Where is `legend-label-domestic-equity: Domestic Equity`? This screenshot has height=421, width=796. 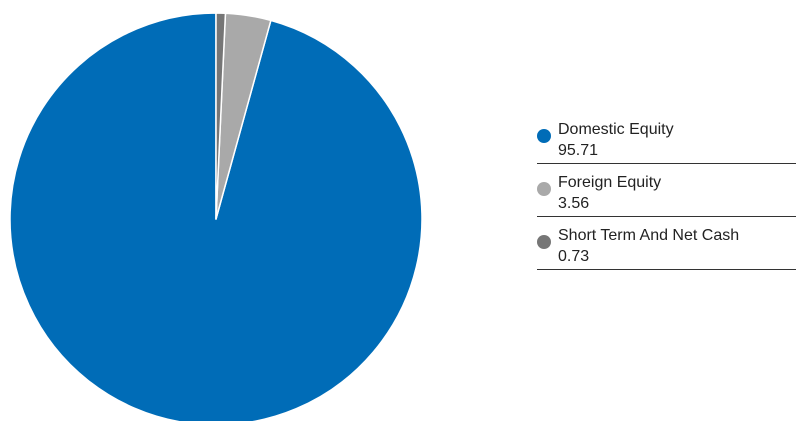
legend-label-domestic-equity: Domestic Equity is located at coordinates (616, 129).